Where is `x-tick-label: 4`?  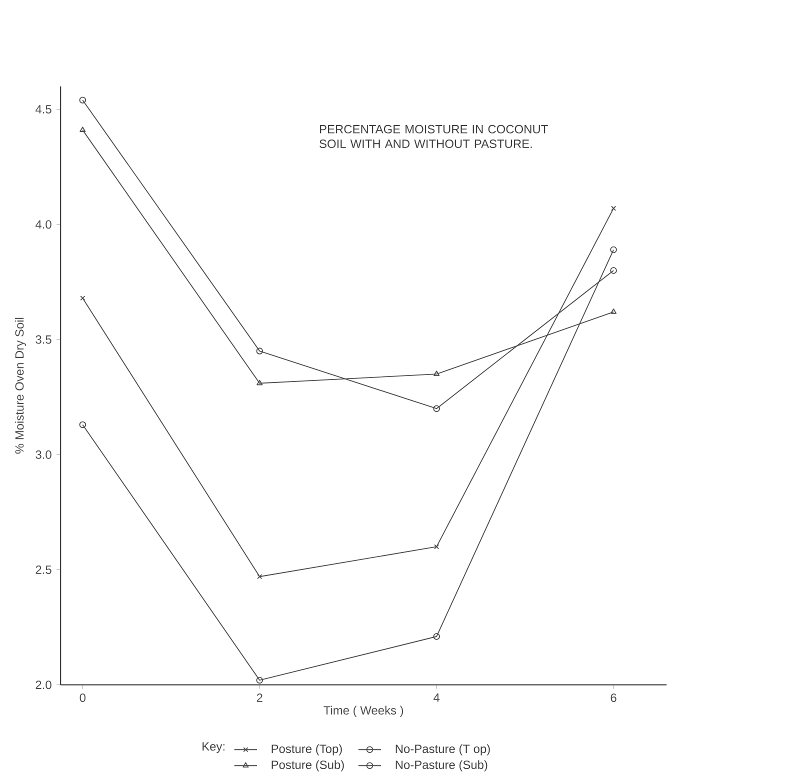 x-tick-label: 4 is located at coordinates (437, 697).